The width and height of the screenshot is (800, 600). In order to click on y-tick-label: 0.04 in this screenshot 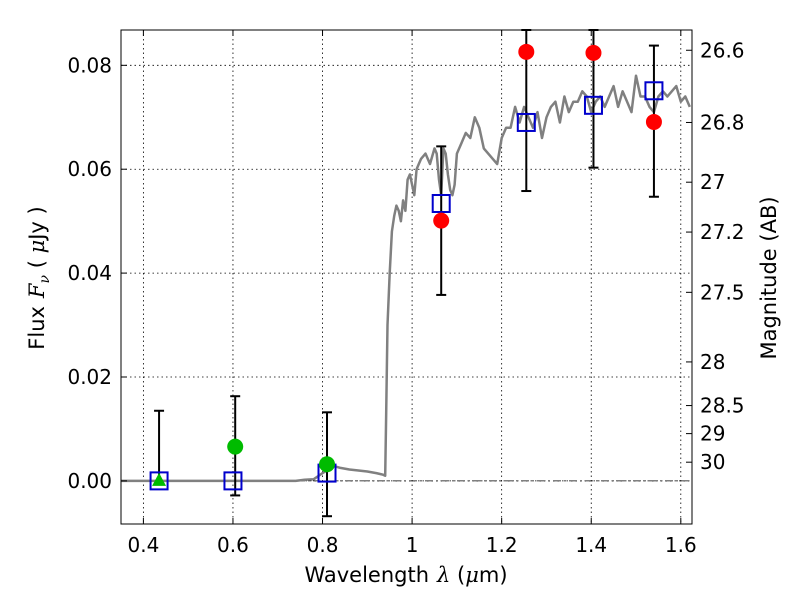, I will do `click(89, 273)`.